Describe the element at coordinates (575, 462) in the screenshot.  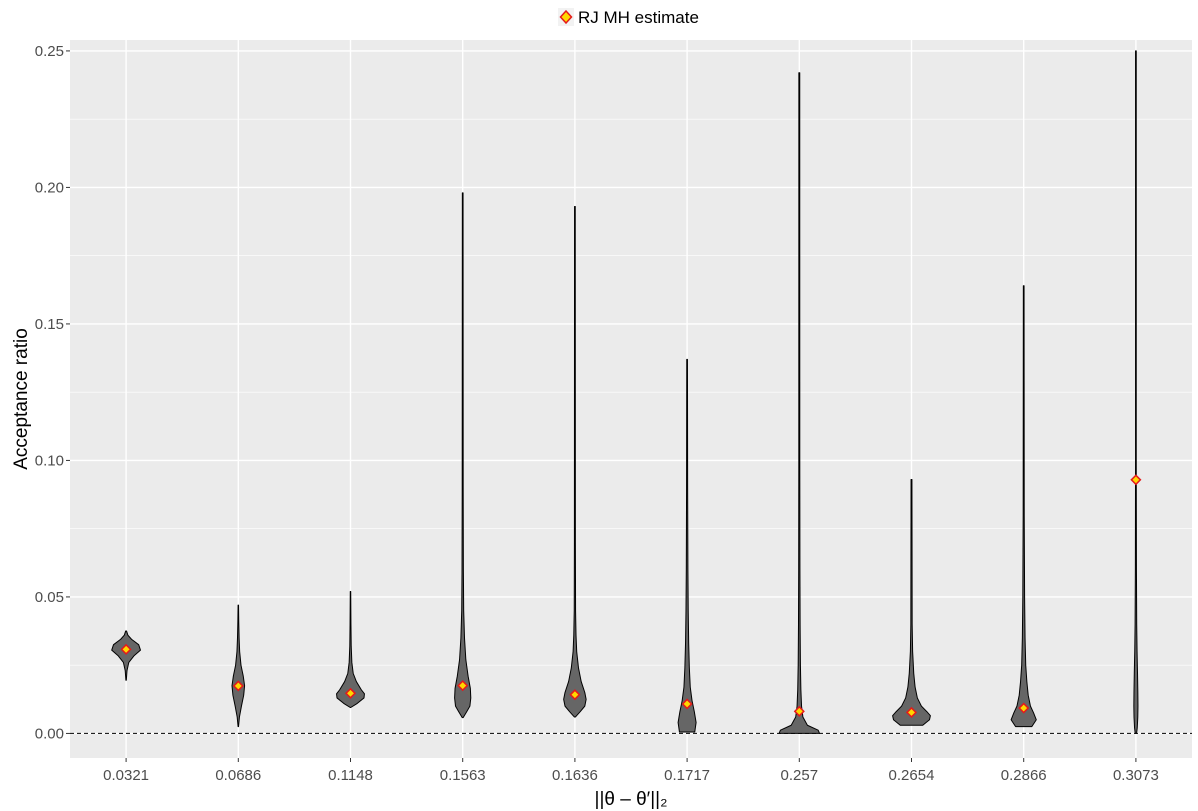
I see `violin-0.1636` at that location.